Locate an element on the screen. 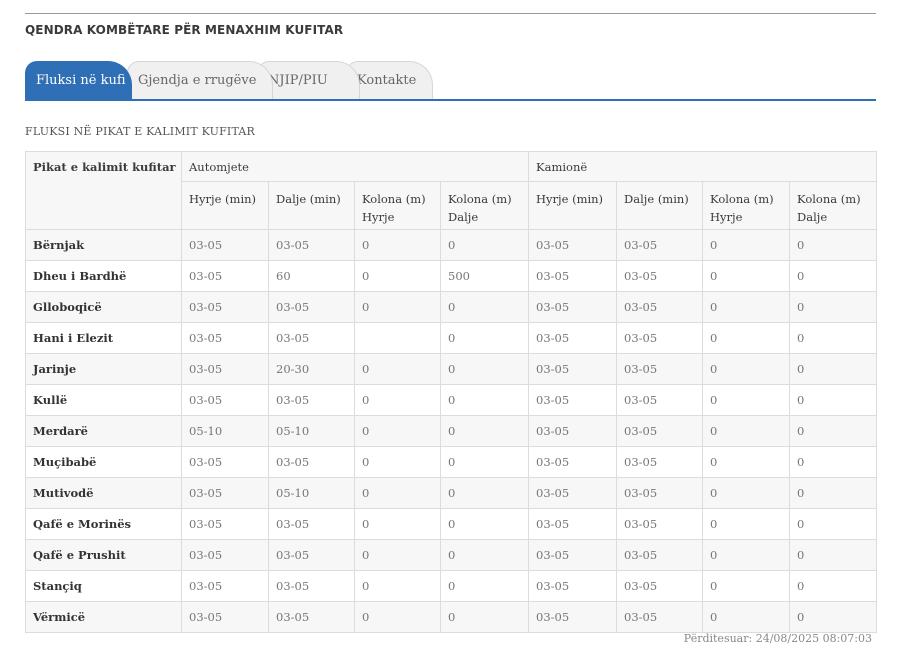  tab-label: Kontakte is located at coordinates (387, 80).